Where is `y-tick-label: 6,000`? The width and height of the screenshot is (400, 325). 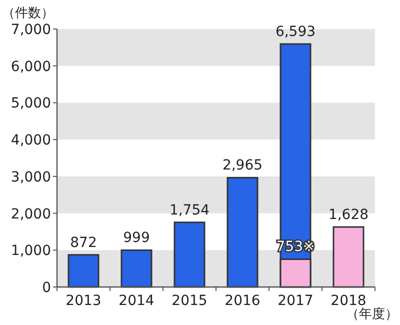
y-tick-label: 6,000 is located at coordinates (30, 66).